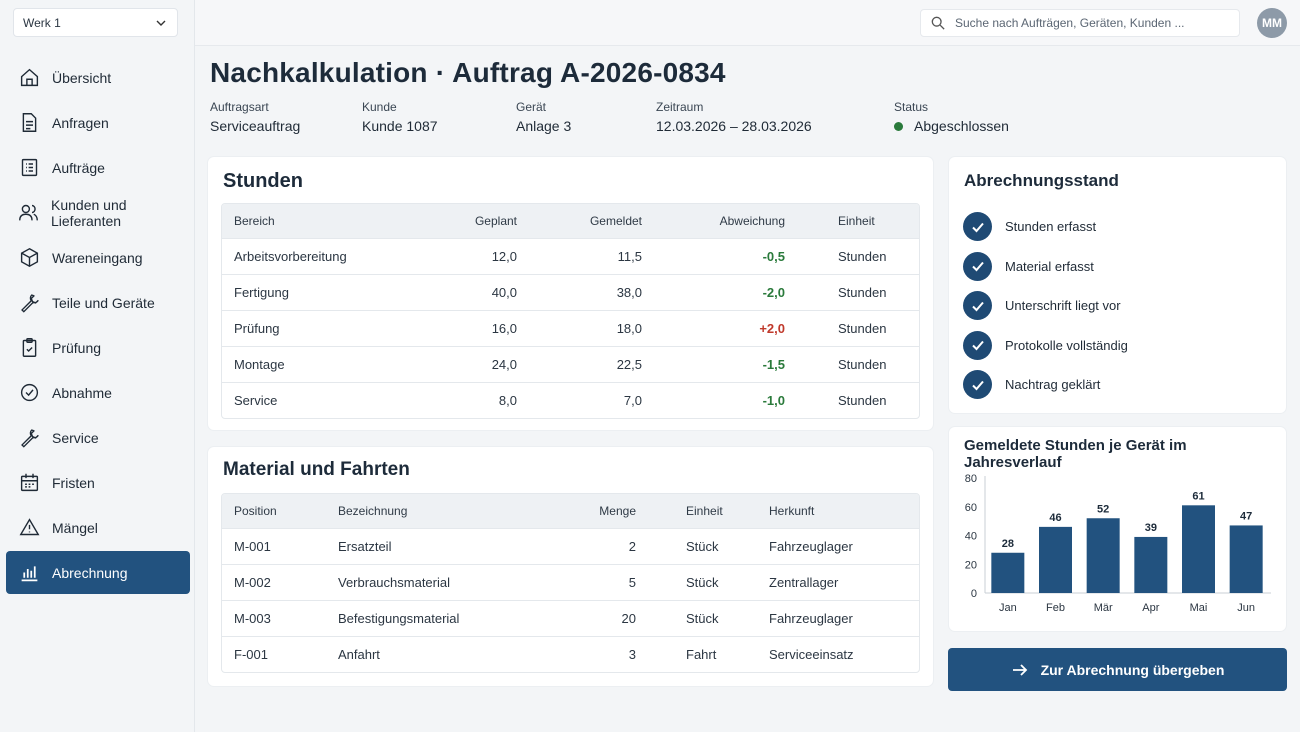  Describe the element at coordinates (615, 220) in the screenshot. I see `column-header: Gemeldet` at that location.